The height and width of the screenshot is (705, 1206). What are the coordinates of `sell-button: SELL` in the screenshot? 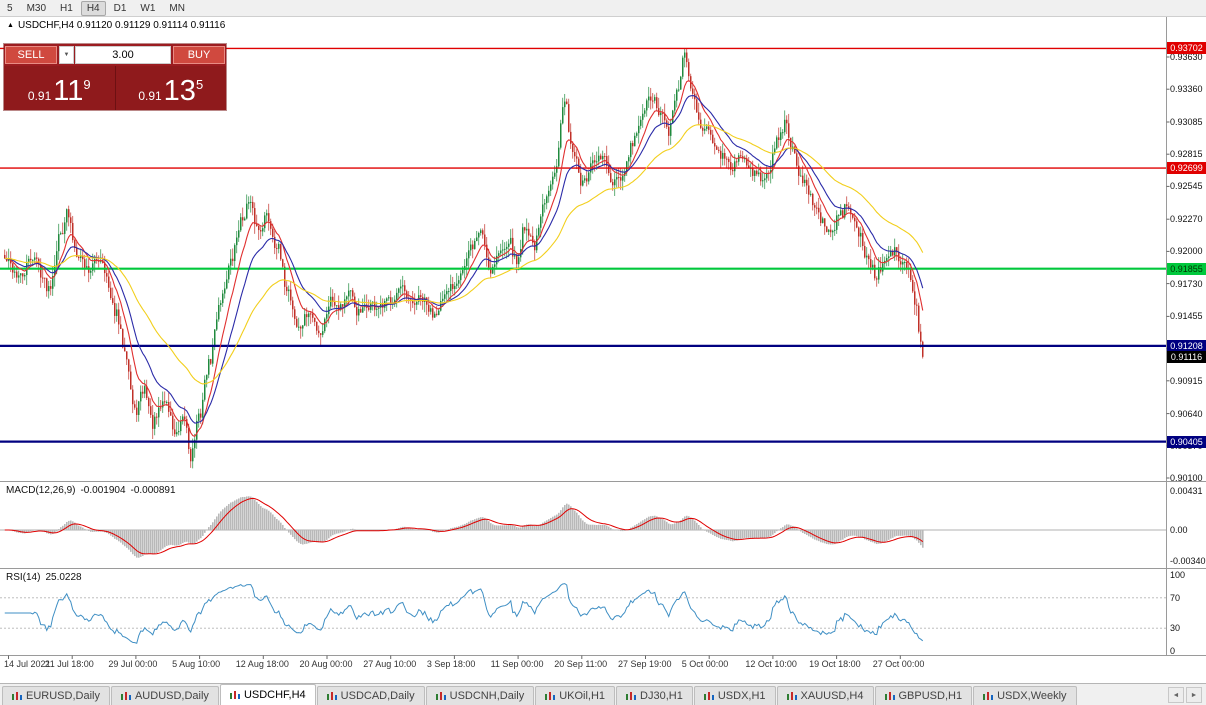 It's located at (31, 55).